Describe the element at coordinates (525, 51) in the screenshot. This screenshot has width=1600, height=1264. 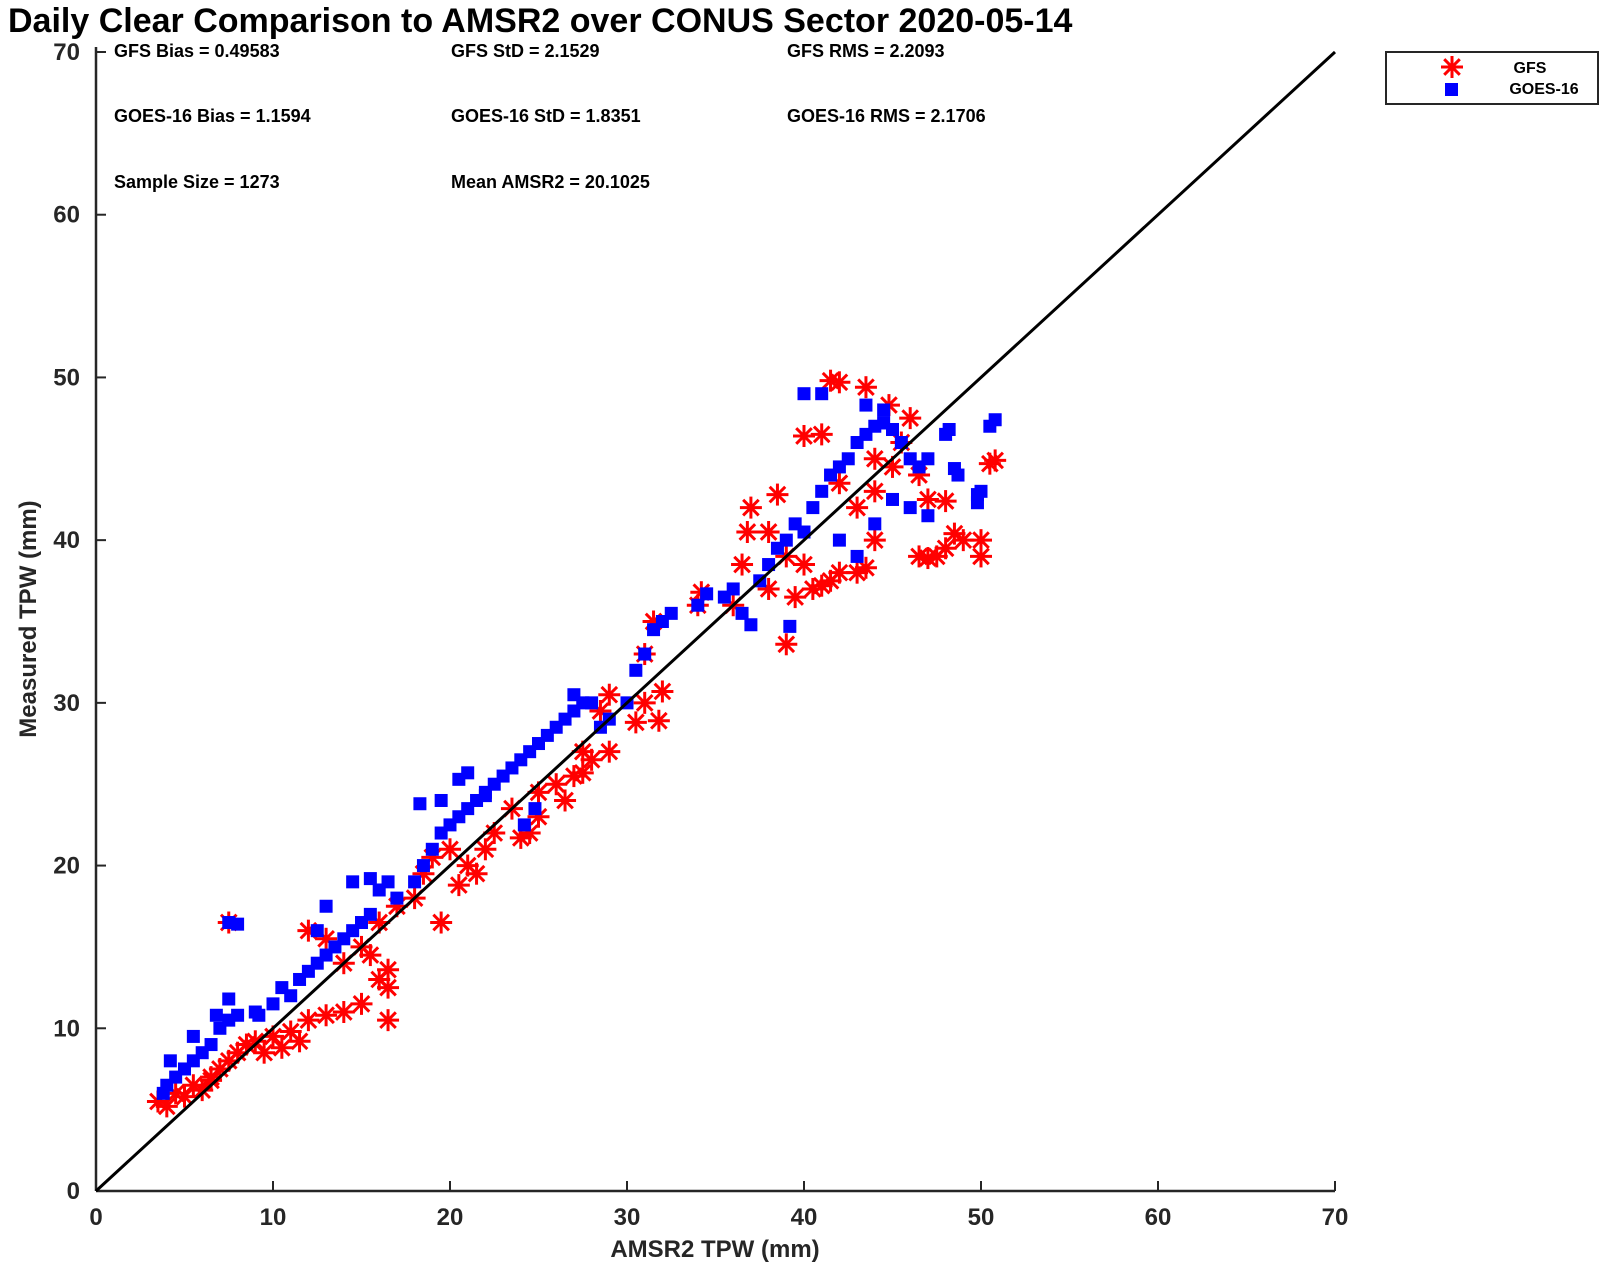
I see `stat-gfs-std: GFS StD = 2.1529` at that location.